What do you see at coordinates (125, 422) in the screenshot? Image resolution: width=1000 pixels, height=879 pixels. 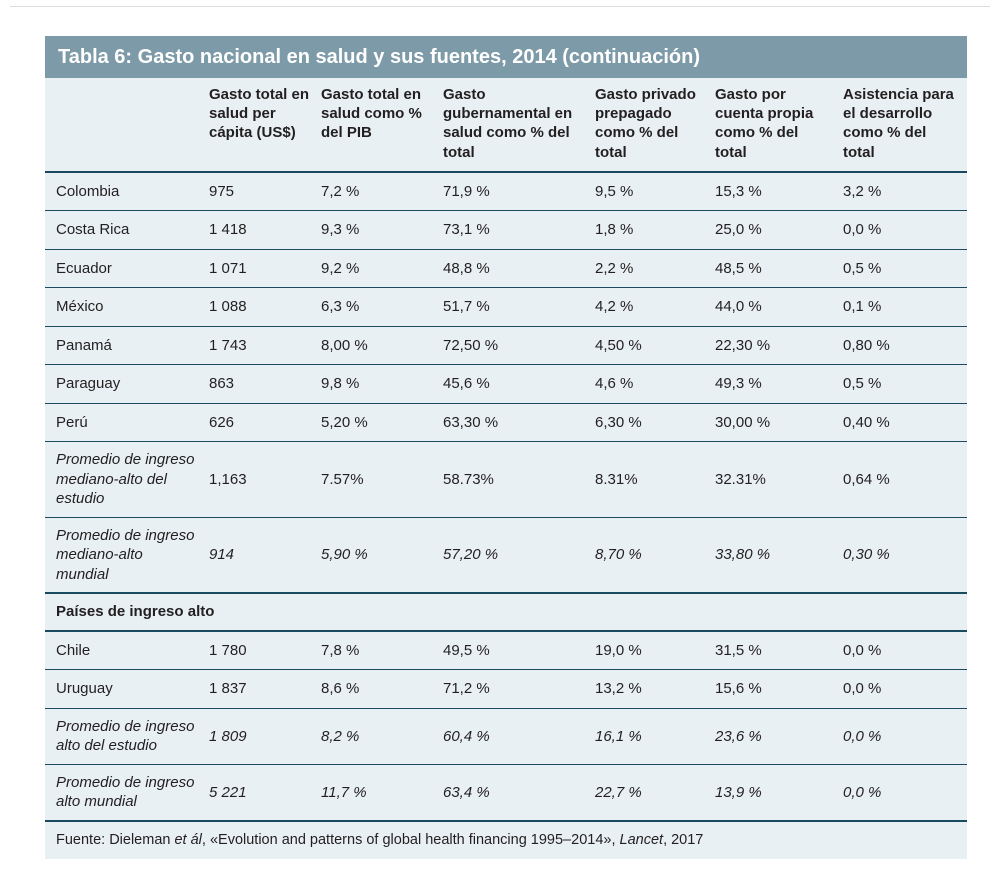 I see `row-label: Perú` at bounding box center [125, 422].